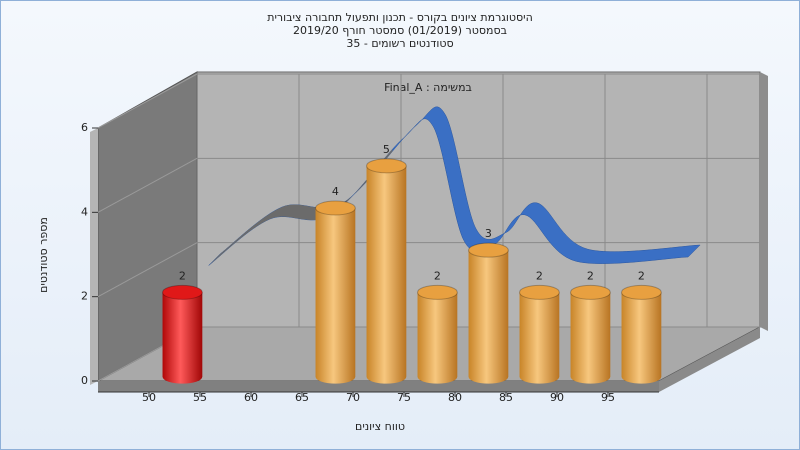  What do you see at coordinates (428, 87) in the screenshot?
I see `chart-subtitle: Final_A : במשימה` at bounding box center [428, 87].